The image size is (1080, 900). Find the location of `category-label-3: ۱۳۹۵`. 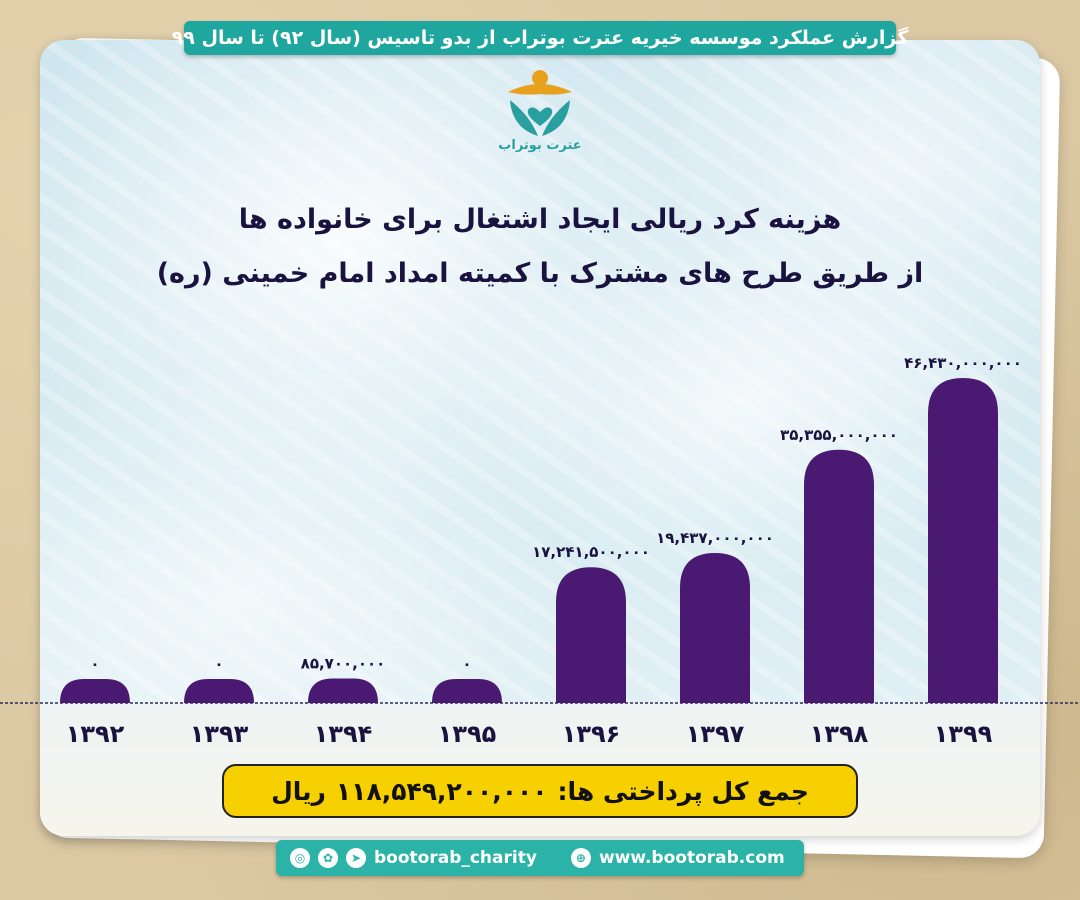

category-label-3: ۱۳۹۵ is located at coordinates (467, 734).